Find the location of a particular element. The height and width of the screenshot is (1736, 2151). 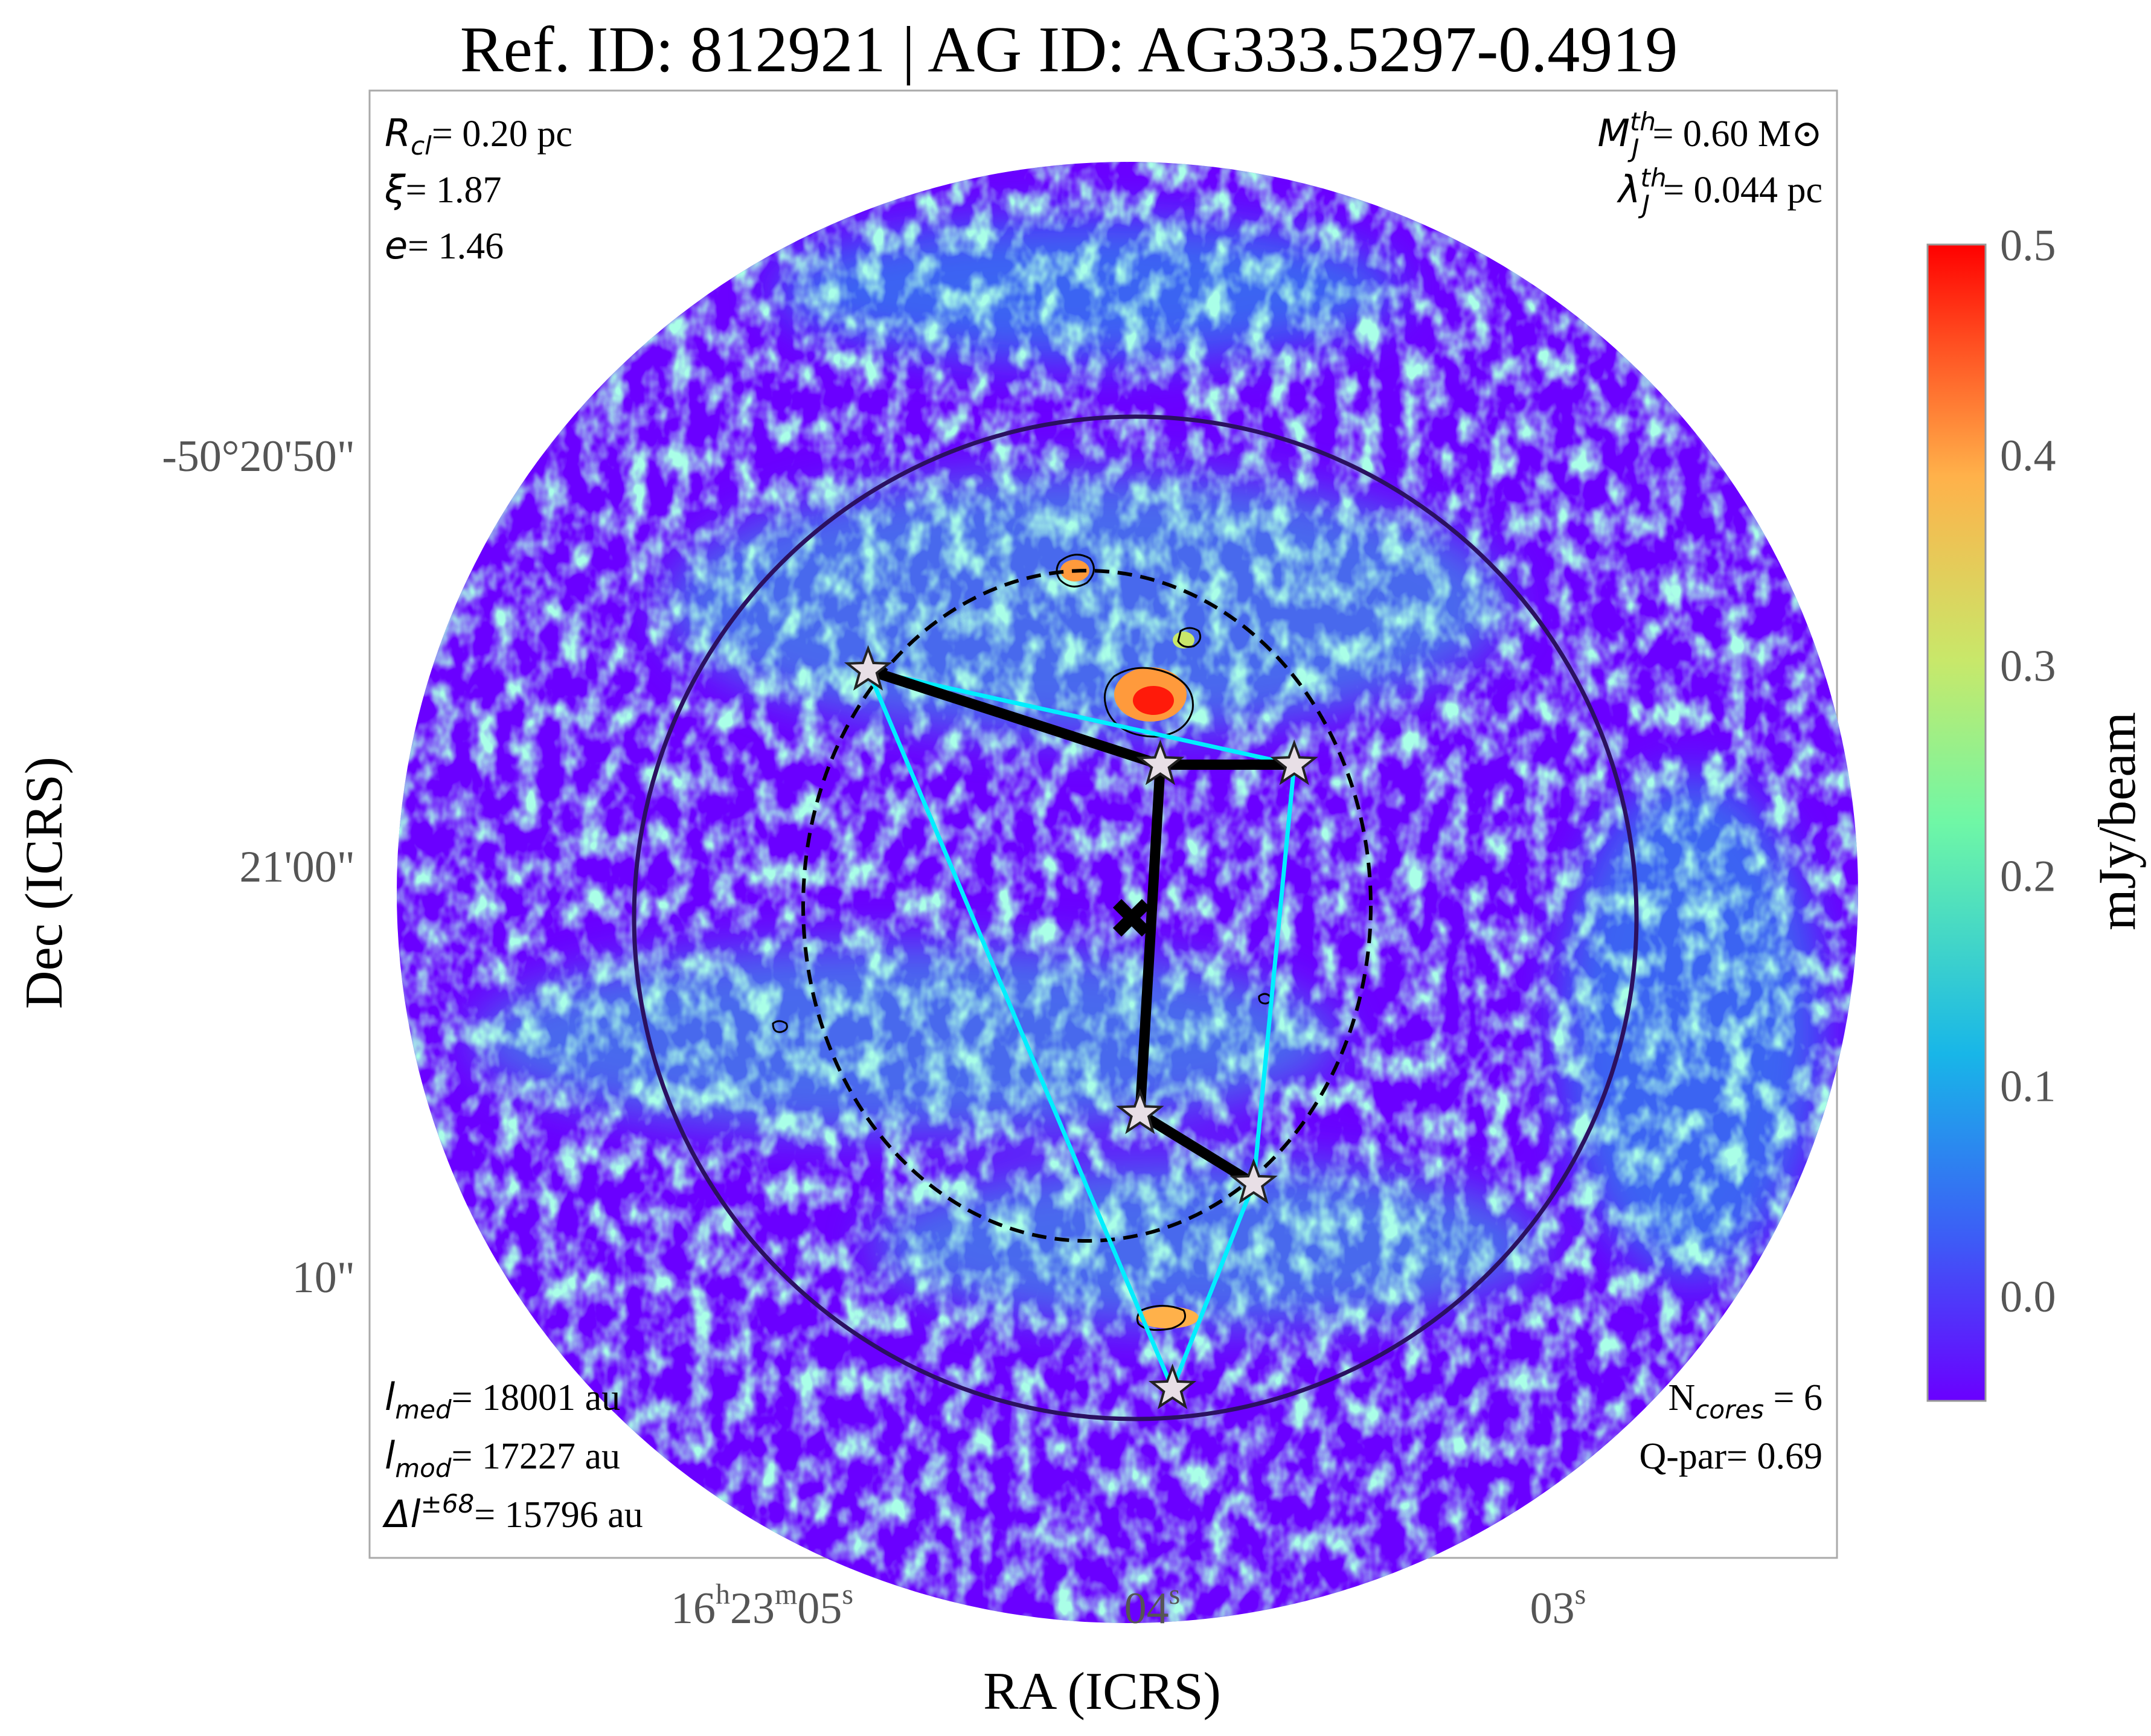

colorbar-label: mJy/beam is located at coordinates (2117, 821).